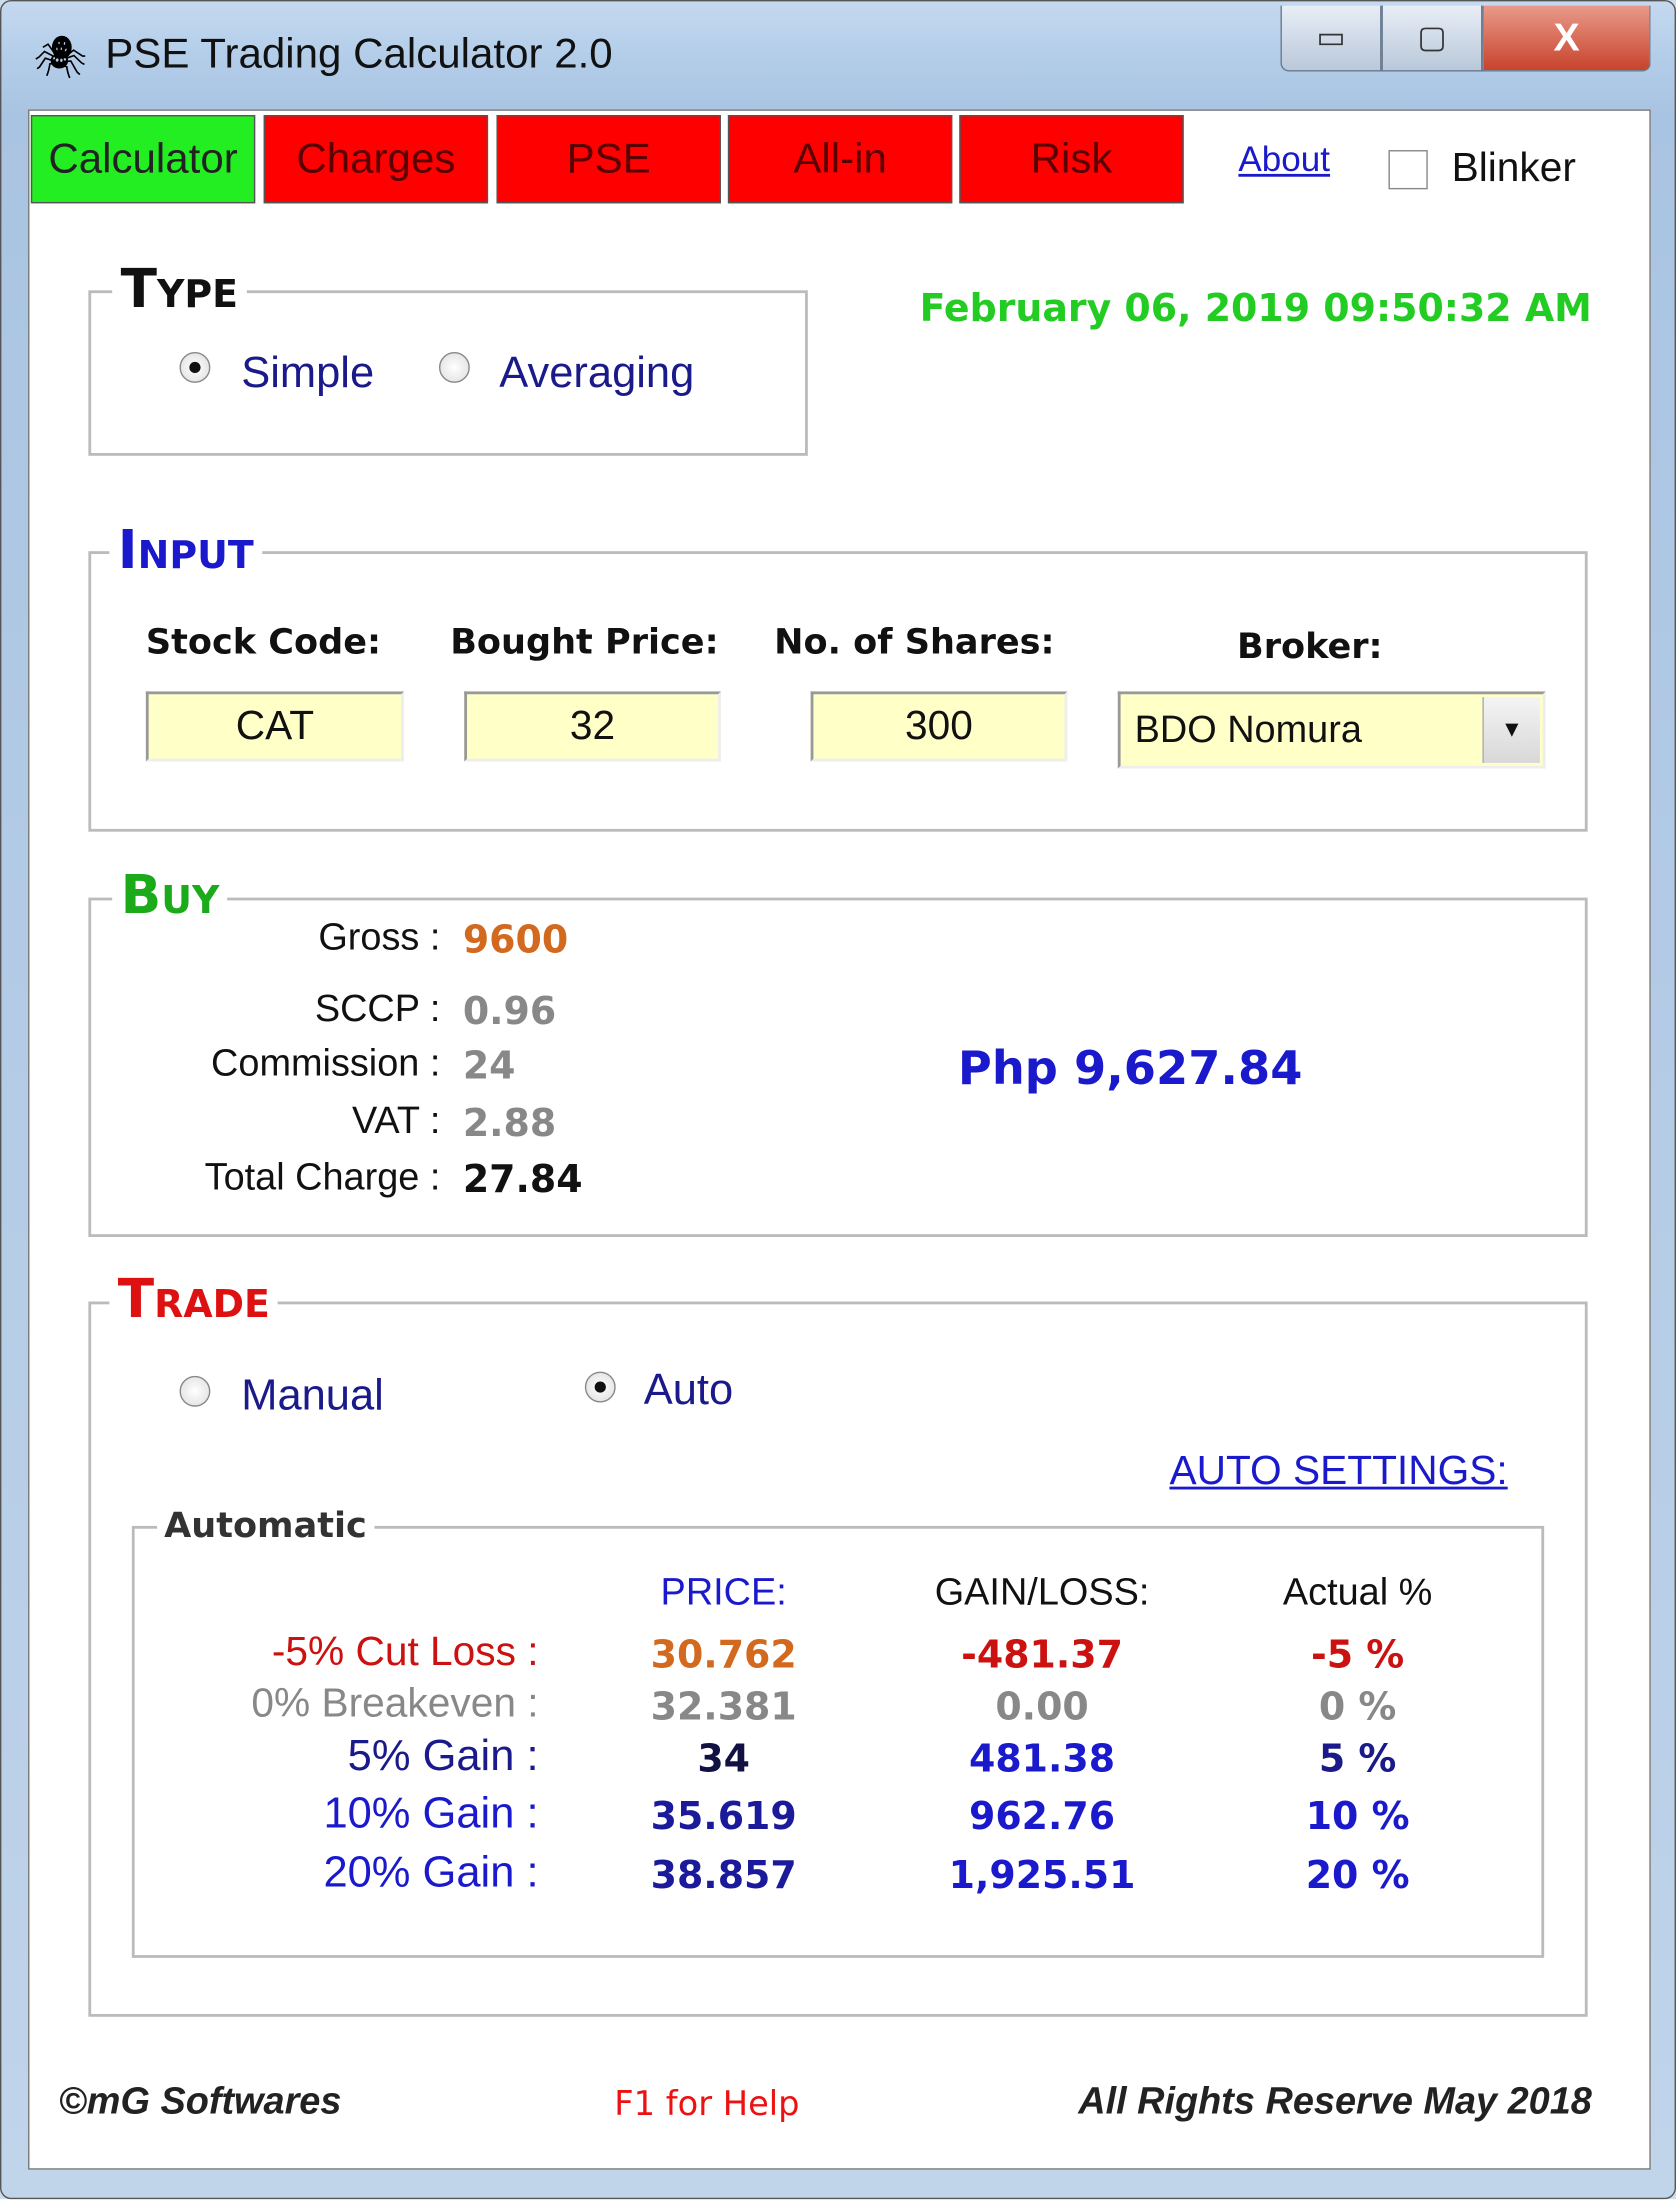  Describe the element at coordinates (1255, 309) in the screenshot. I see `datetime: February 06, 2019 09:50:32 AM` at that location.